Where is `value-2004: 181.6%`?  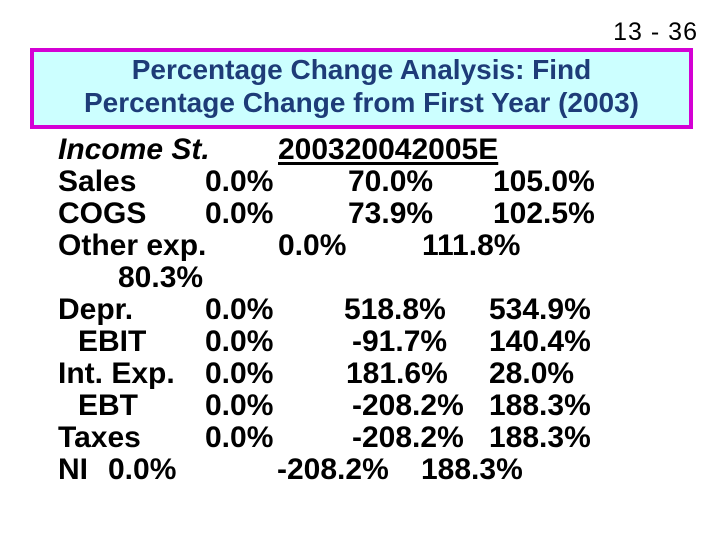 value-2004: 181.6% is located at coordinates (397, 373).